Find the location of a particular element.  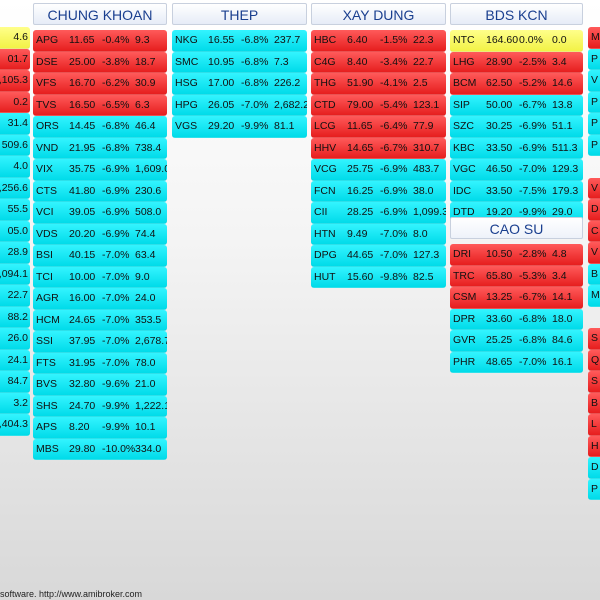

stock-row: CII 28.25 -6.9% 1,099.3 is located at coordinates (378, 213).